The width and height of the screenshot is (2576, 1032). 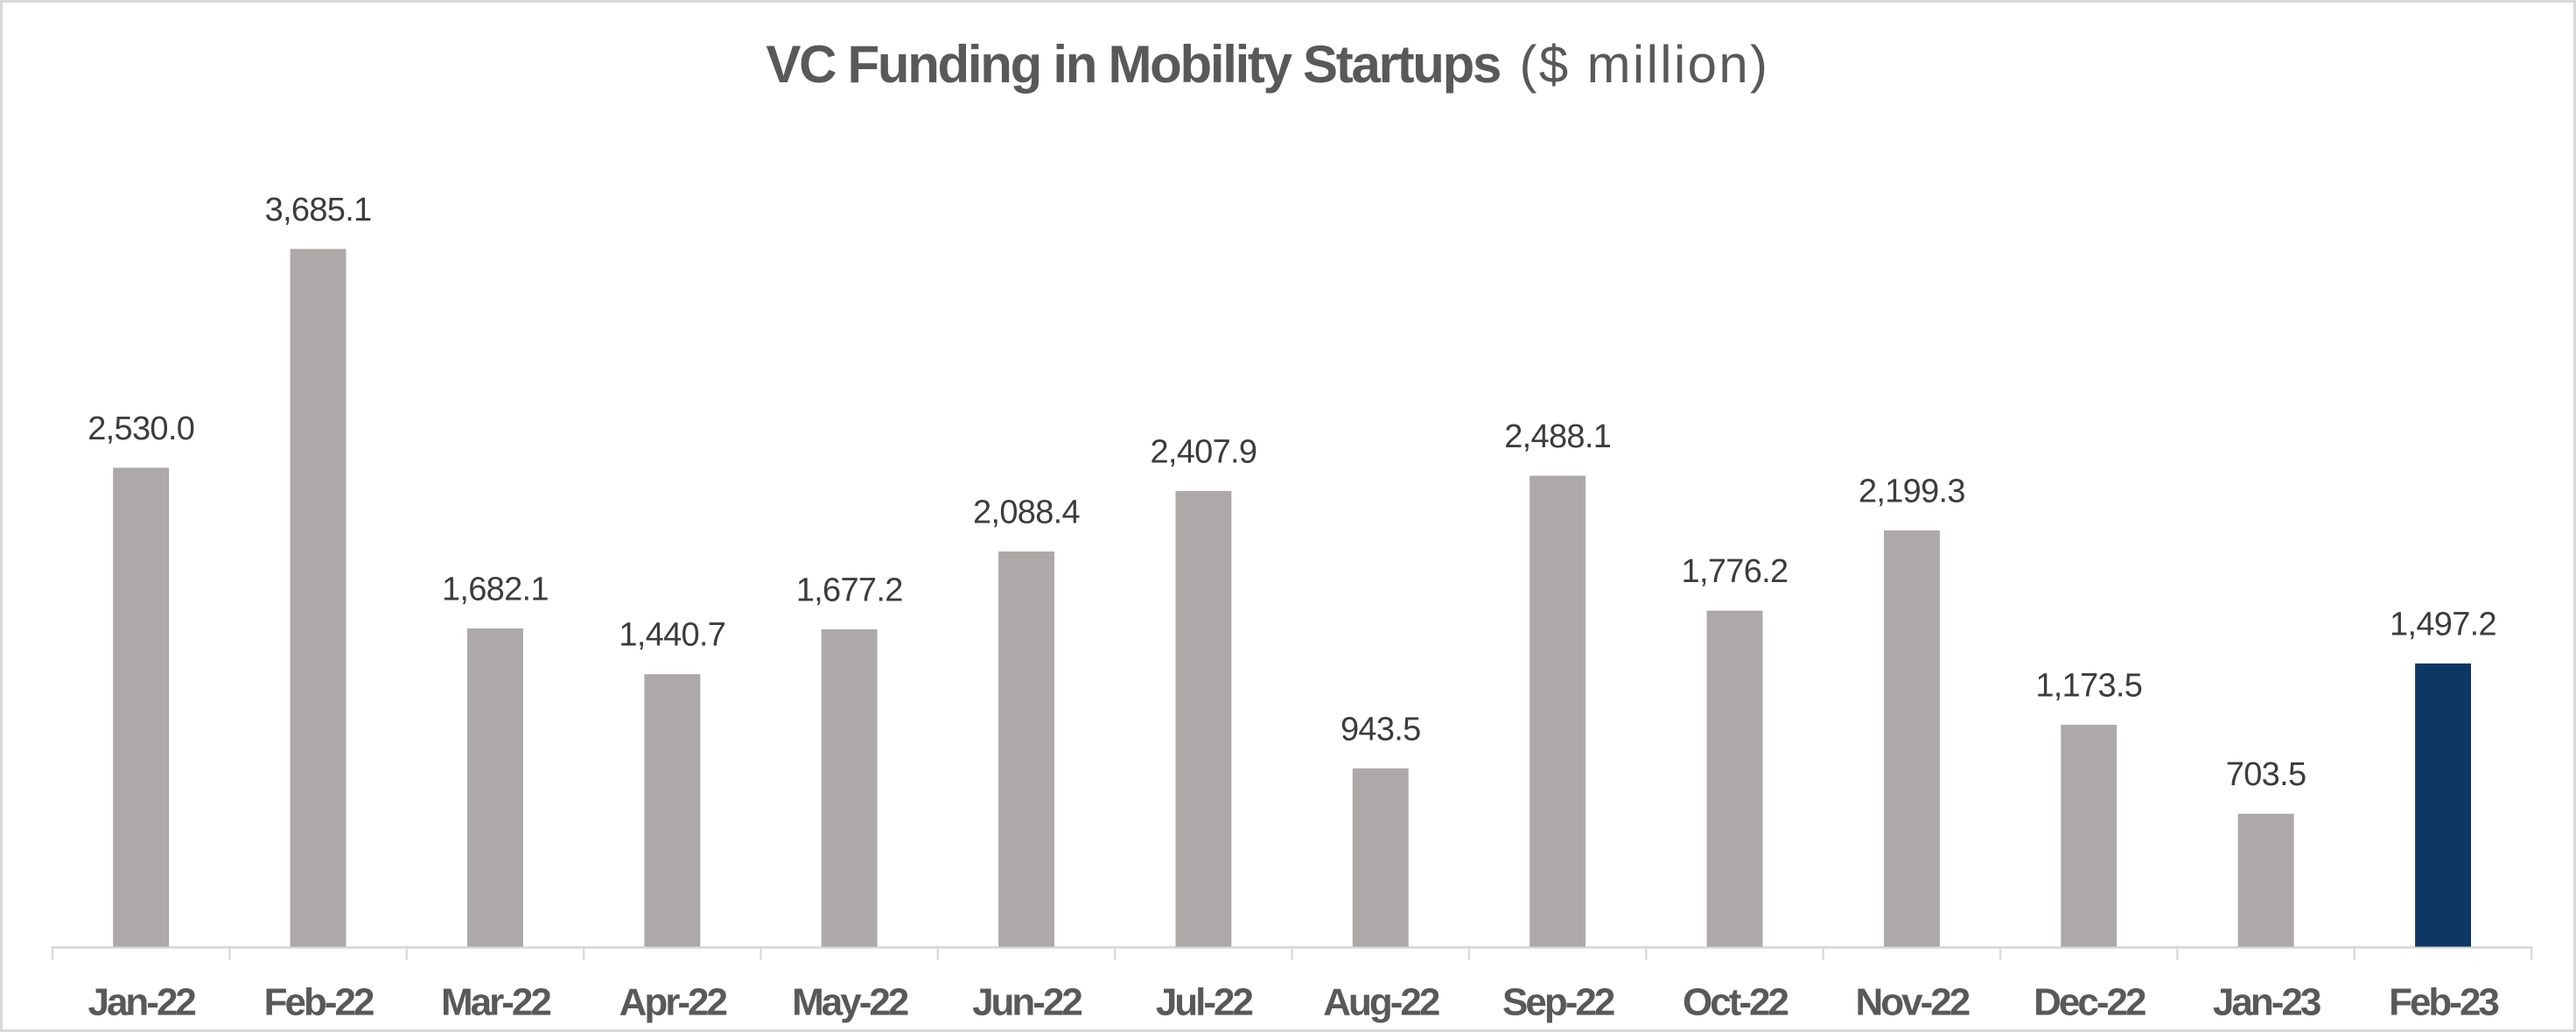 What do you see at coordinates (141, 1003) in the screenshot?
I see `svg-text: Jan-22` at bounding box center [141, 1003].